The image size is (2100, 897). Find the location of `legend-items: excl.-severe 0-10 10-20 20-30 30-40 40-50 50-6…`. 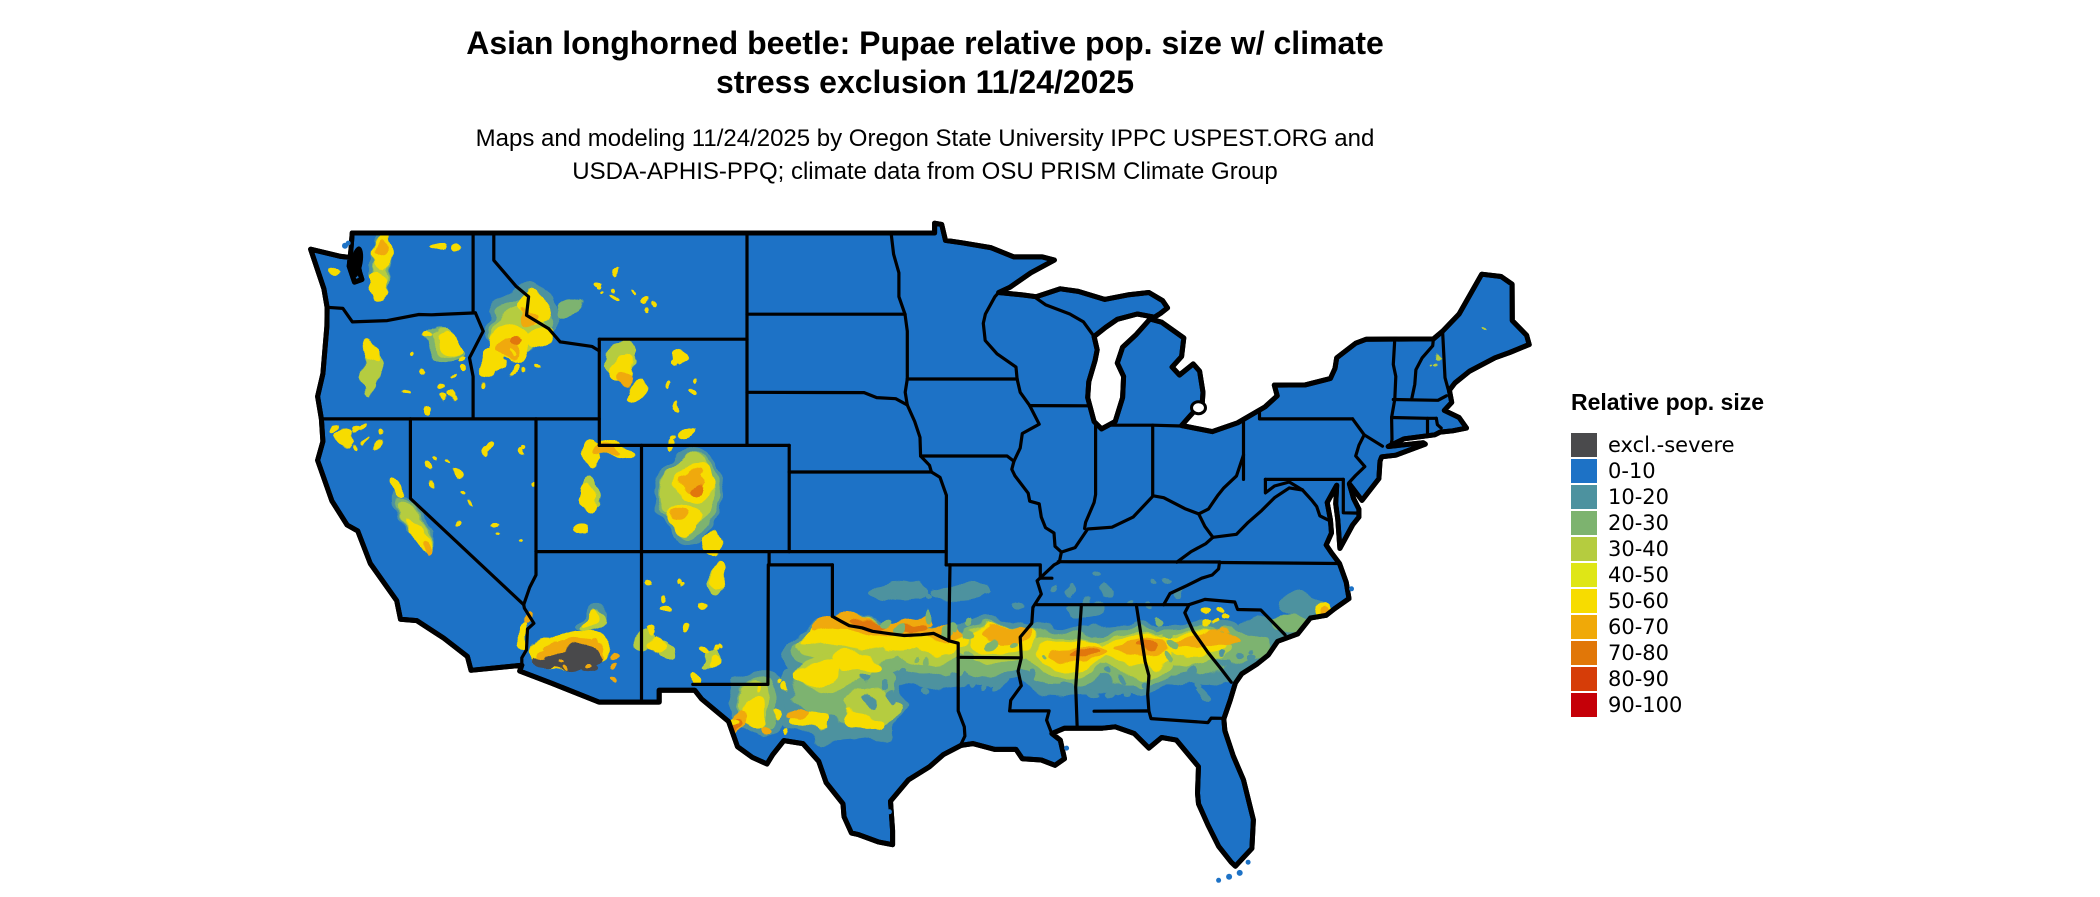

legend-items: excl.-severe 0-10 10-20 20-30 30-40 40-50 50-6… is located at coordinates (1667, 575).